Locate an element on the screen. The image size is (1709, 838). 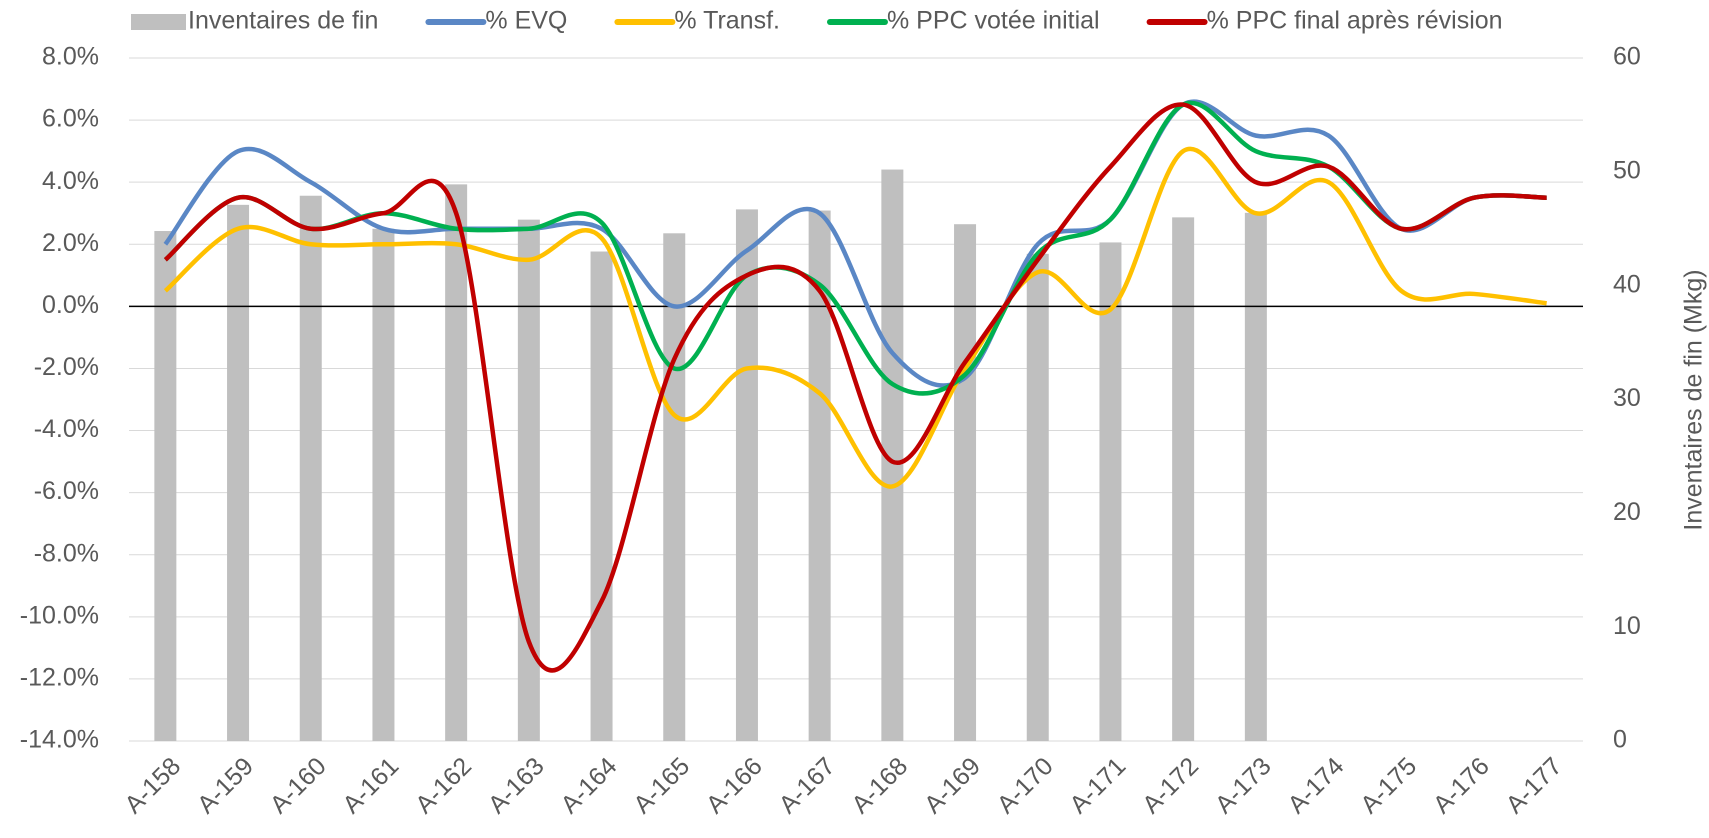
y2-tick-label: 60 is located at coordinates (1627, 57).